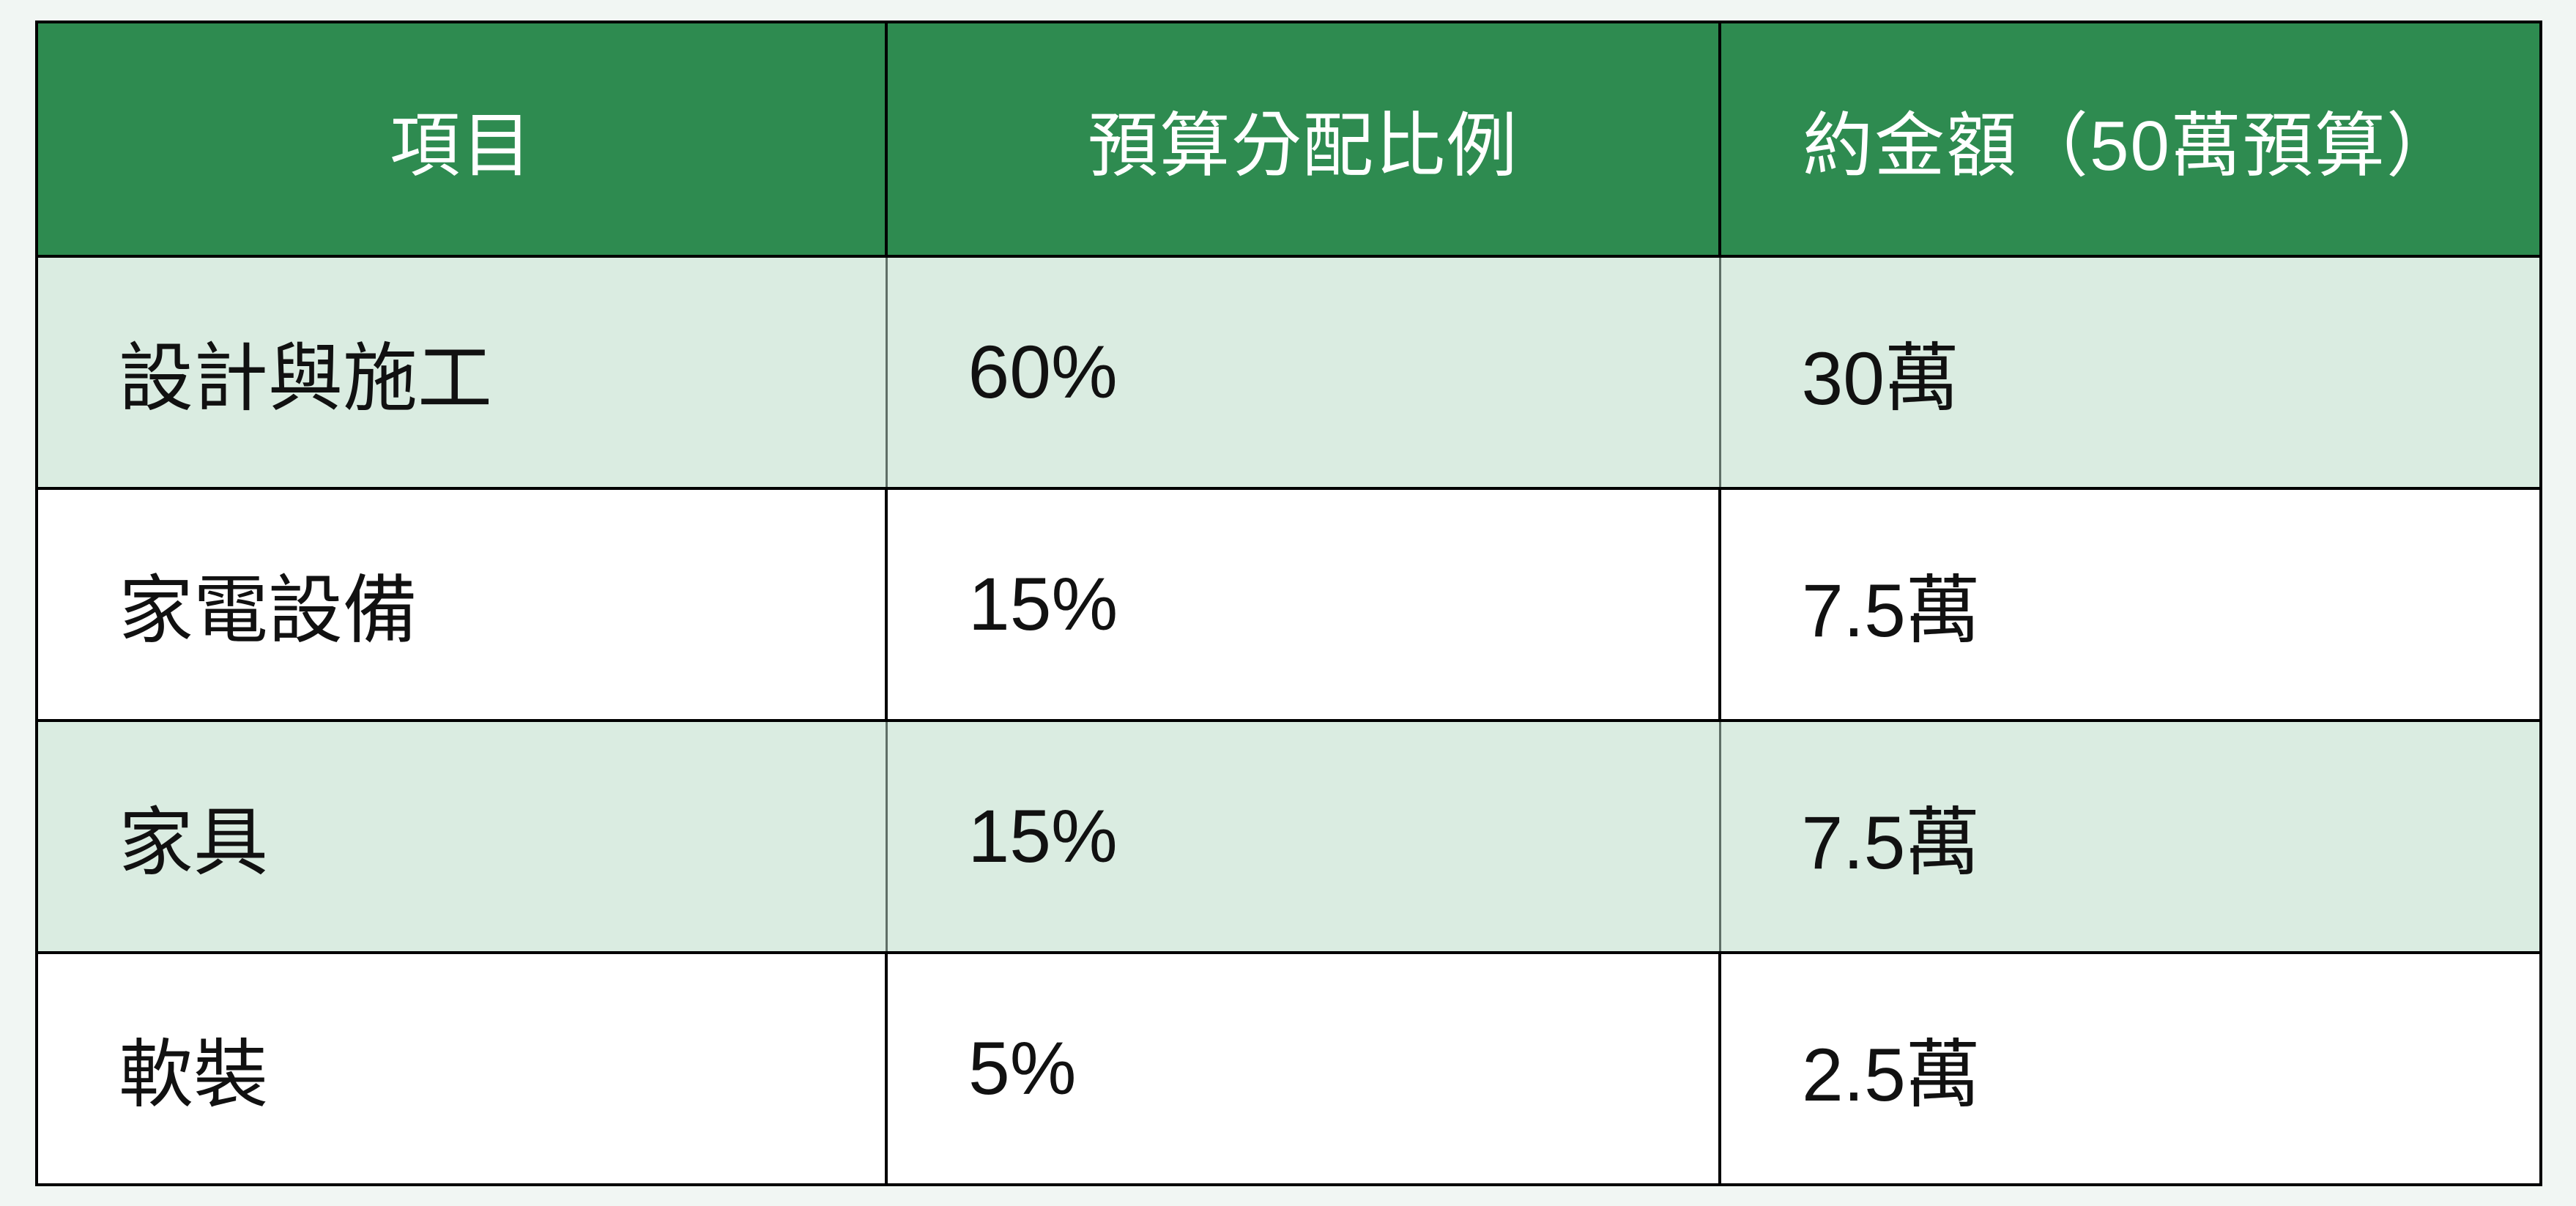 The height and width of the screenshot is (1206, 2576). What do you see at coordinates (2130, 1069) in the screenshot?
I see `cell-amount: 2.5萬` at bounding box center [2130, 1069].